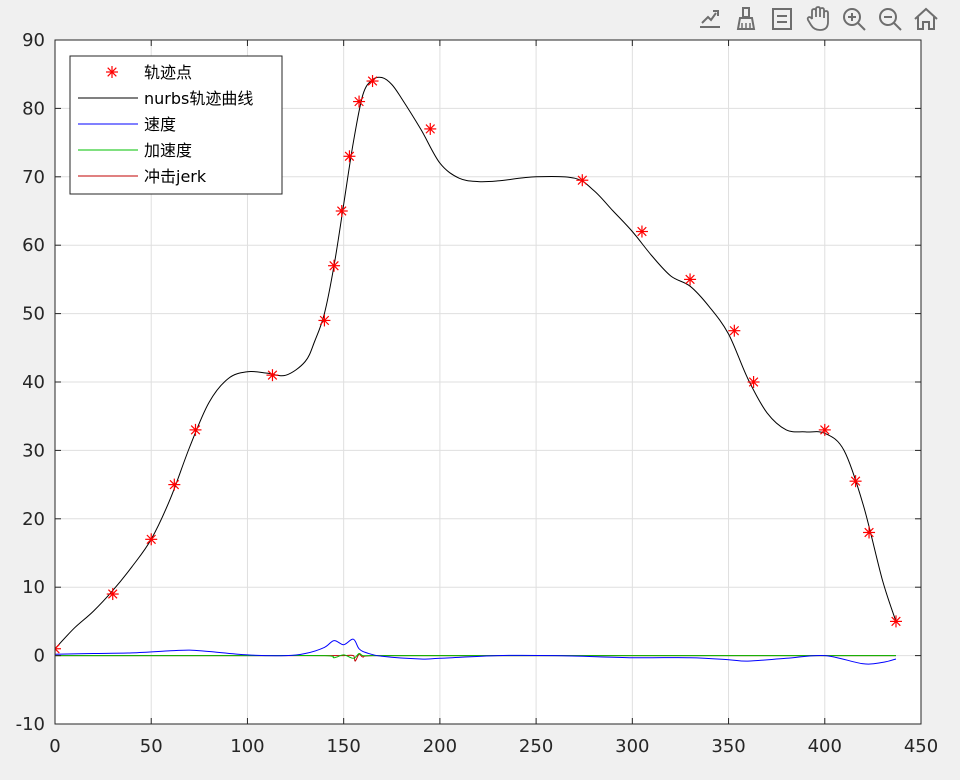 This screenshot has width=960, height=780. I want to click on x-tick-label: 50, so click(151, 746).